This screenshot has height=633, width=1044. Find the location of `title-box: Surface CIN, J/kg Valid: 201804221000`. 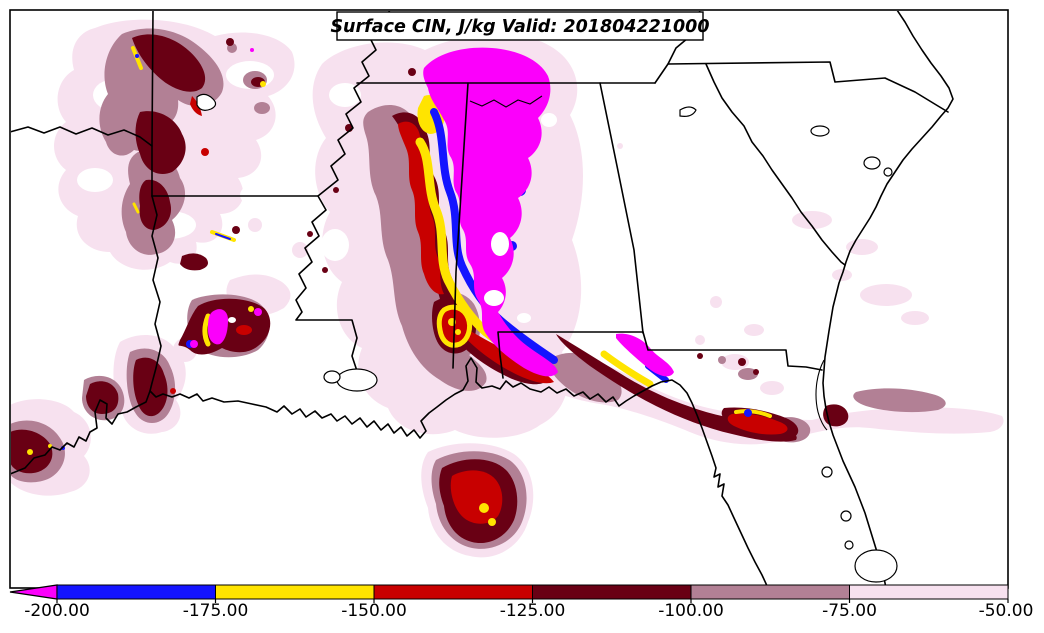

title-box: Surface CIN, J/kg Valid: 201804221000 is located at coordinates (520, 26).